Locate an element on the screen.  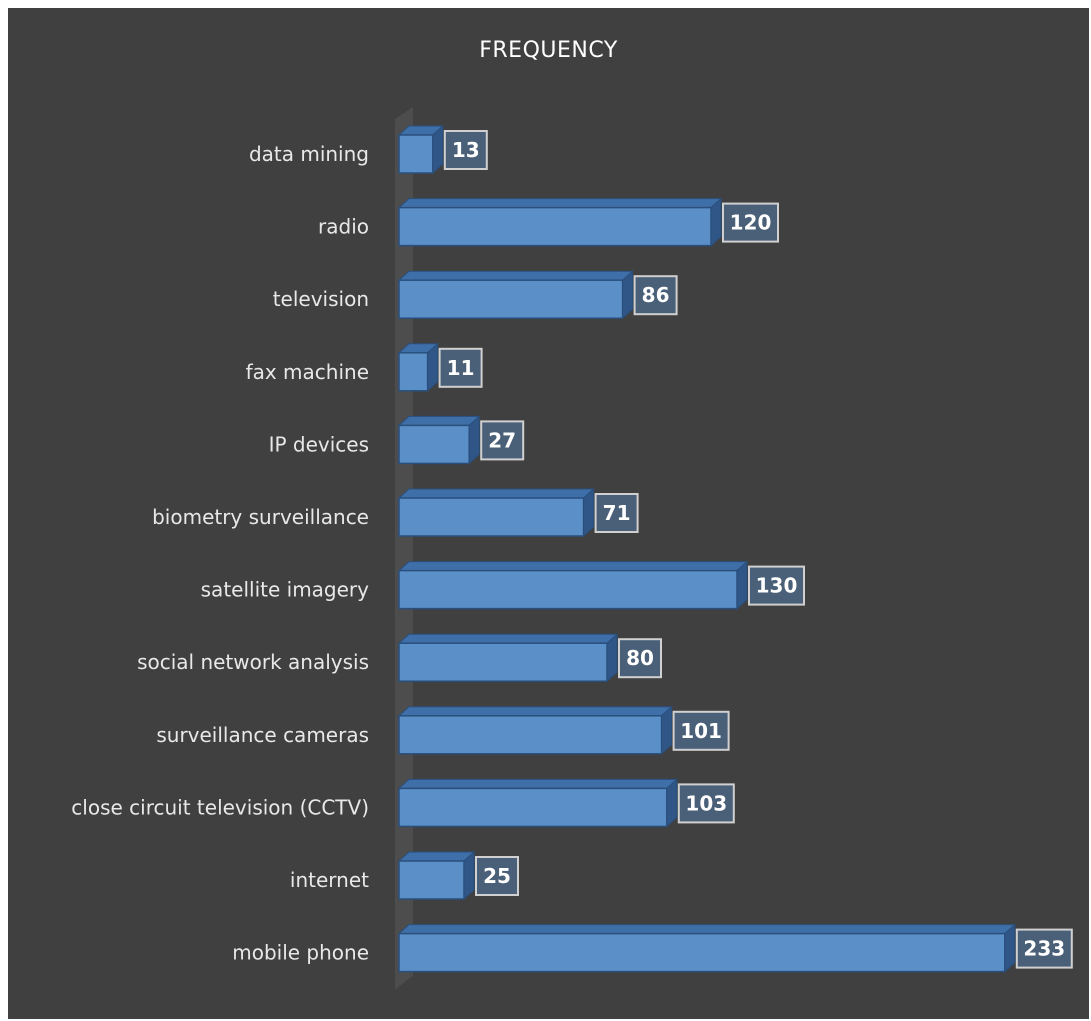
value-label-2: 86 is located at coordinates (656, 295).